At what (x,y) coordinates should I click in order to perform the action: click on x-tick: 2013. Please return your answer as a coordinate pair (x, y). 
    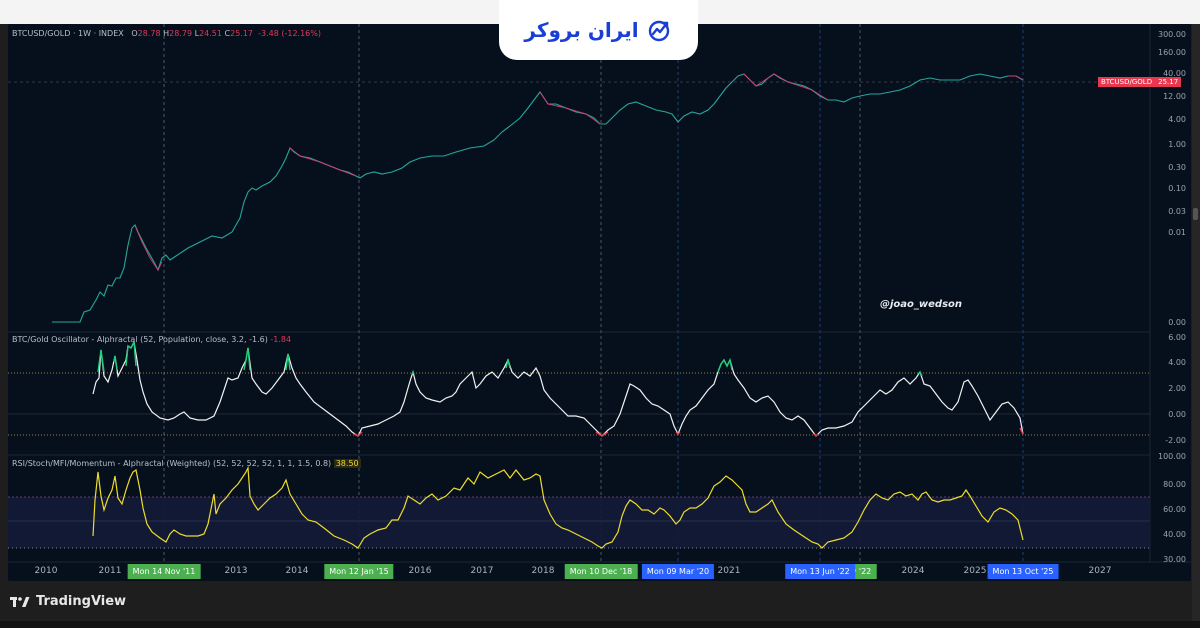
    Looking at the image, I should click on (236, 571).